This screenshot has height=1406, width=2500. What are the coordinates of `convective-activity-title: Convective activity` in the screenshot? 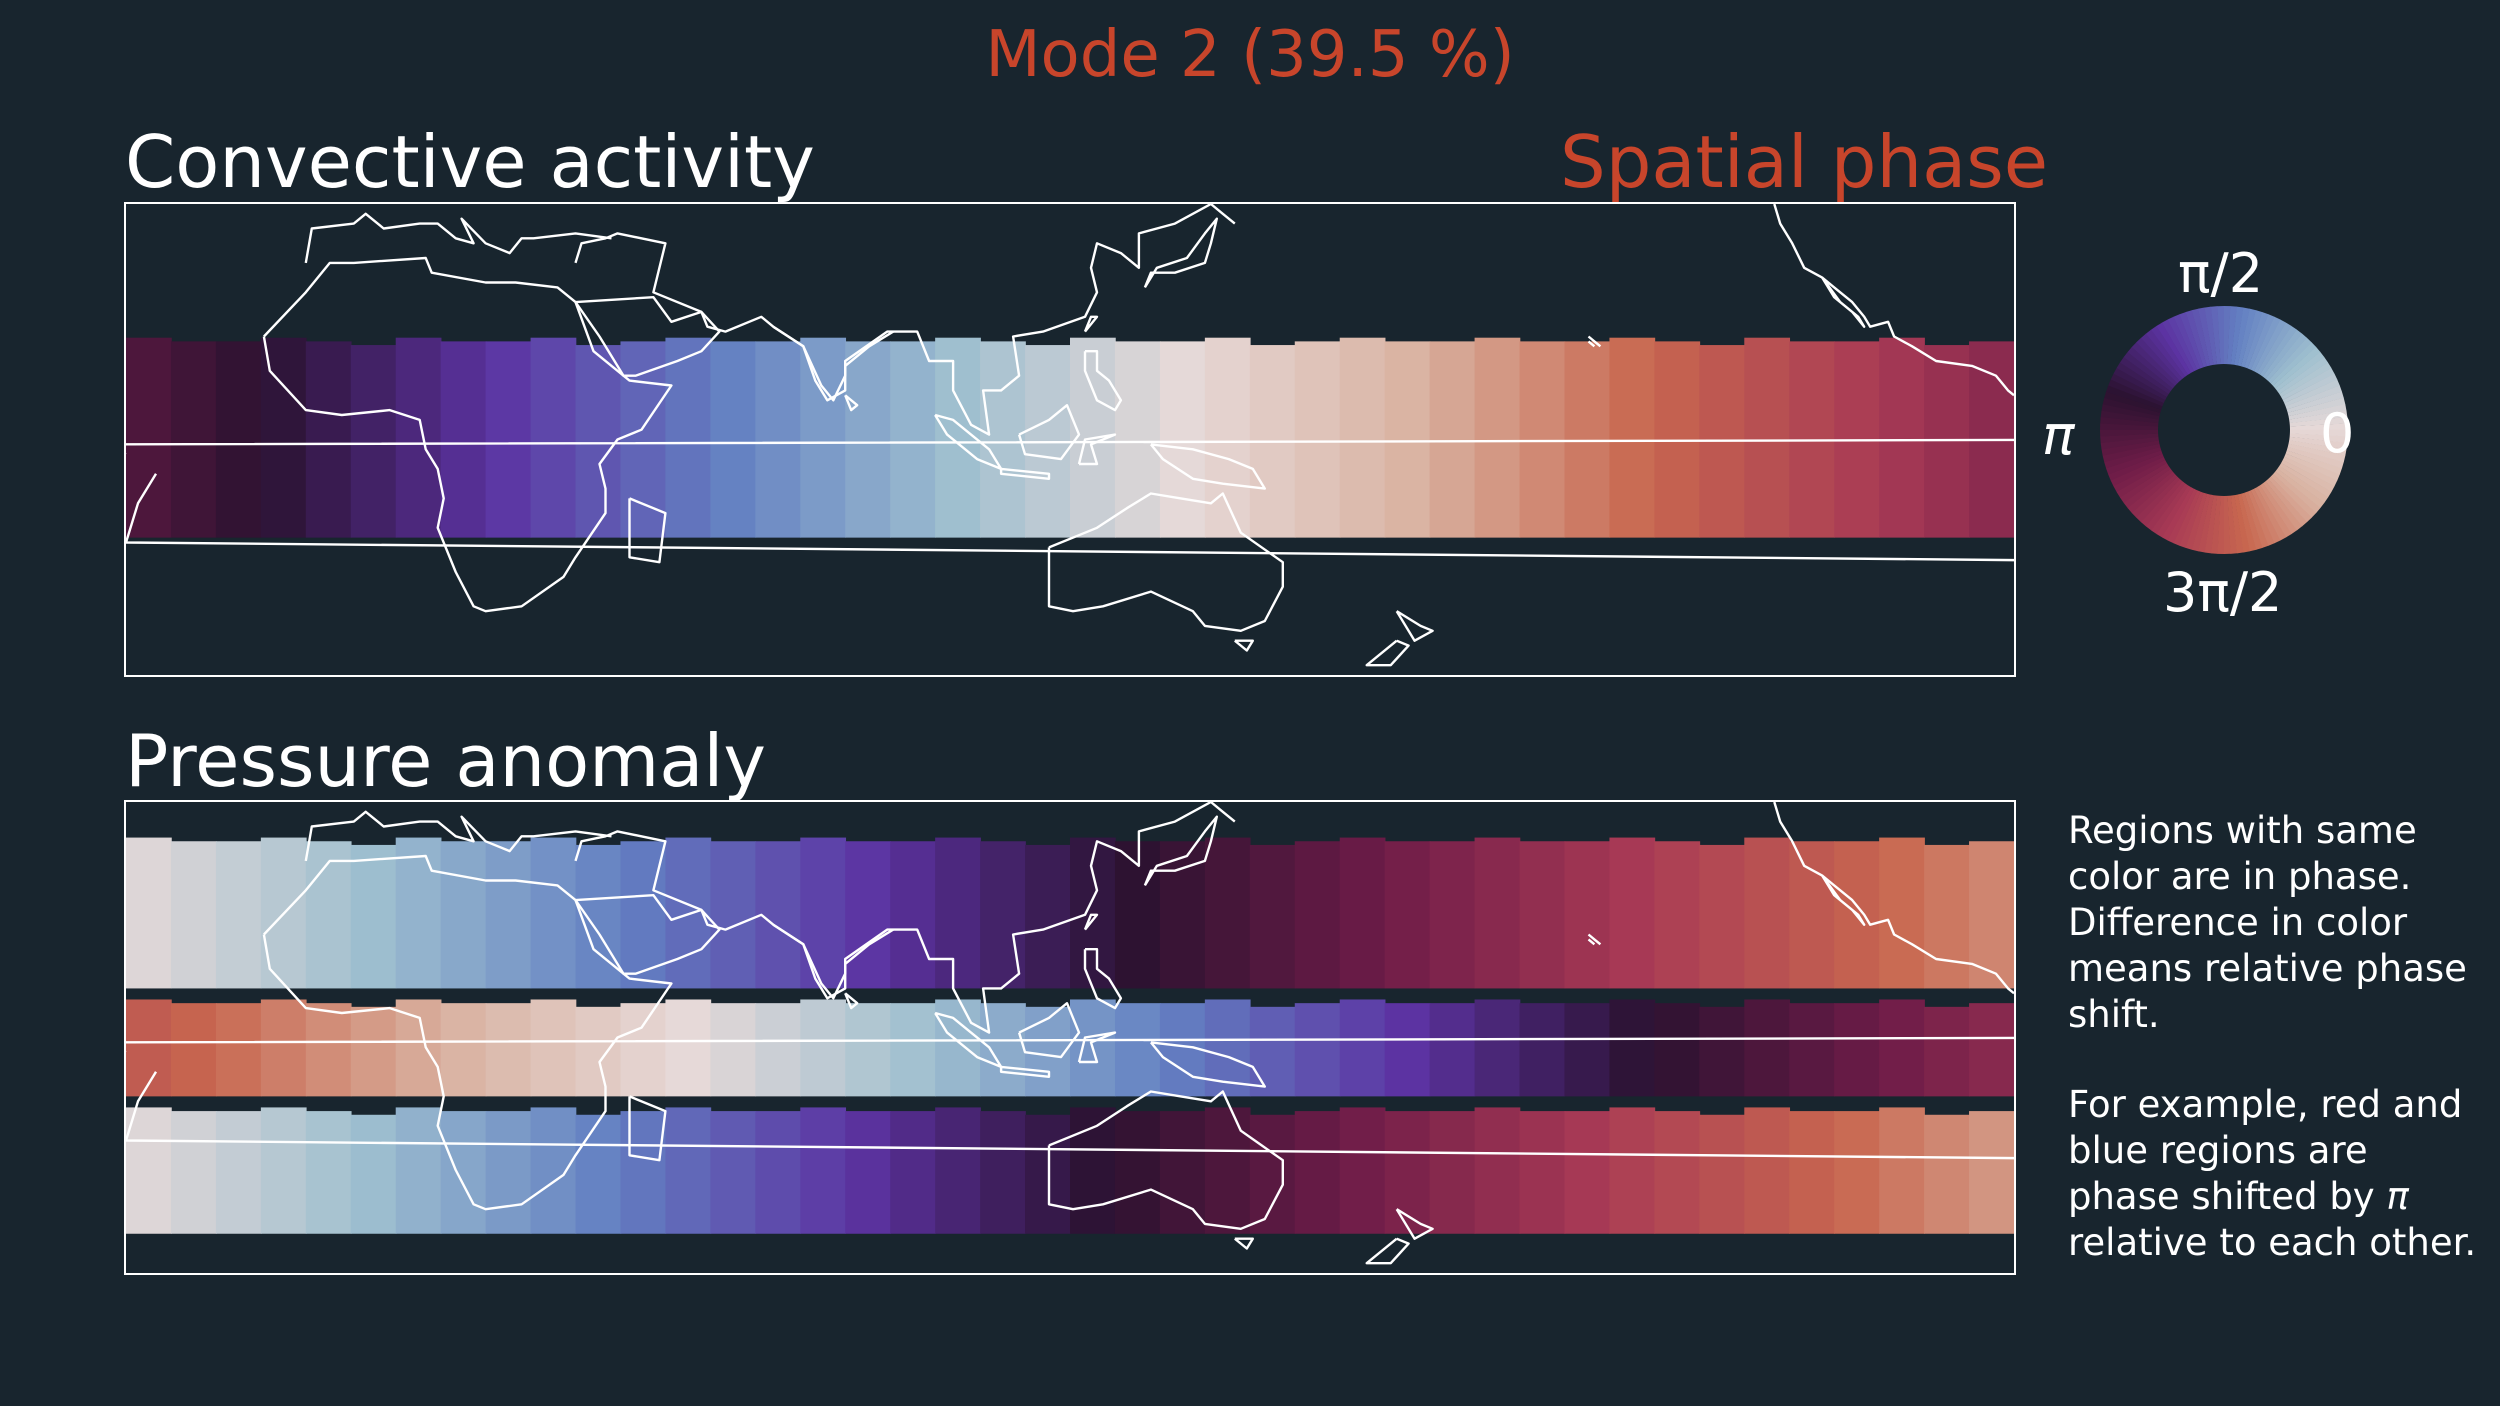 It's located at (470, 162).